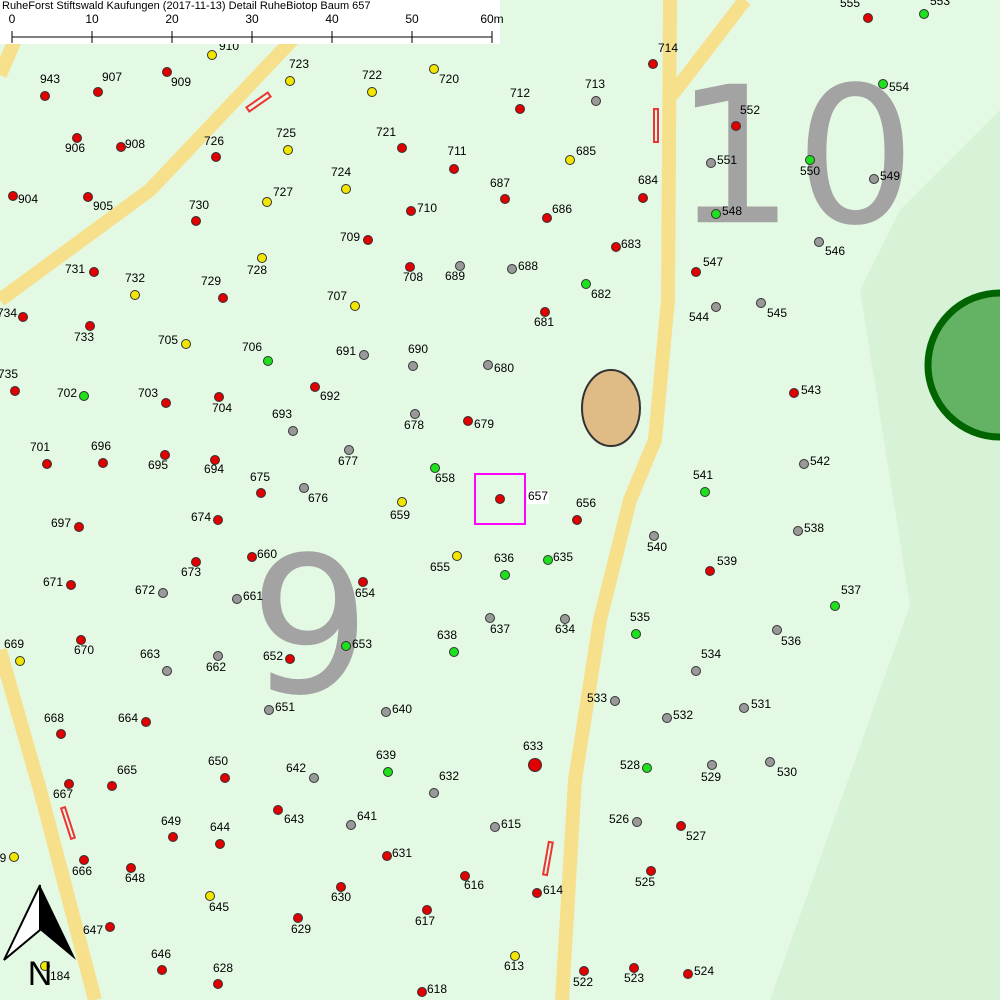 The image size is (1000, 1005). I want to click on tree-label: 544, so click(699, 317).